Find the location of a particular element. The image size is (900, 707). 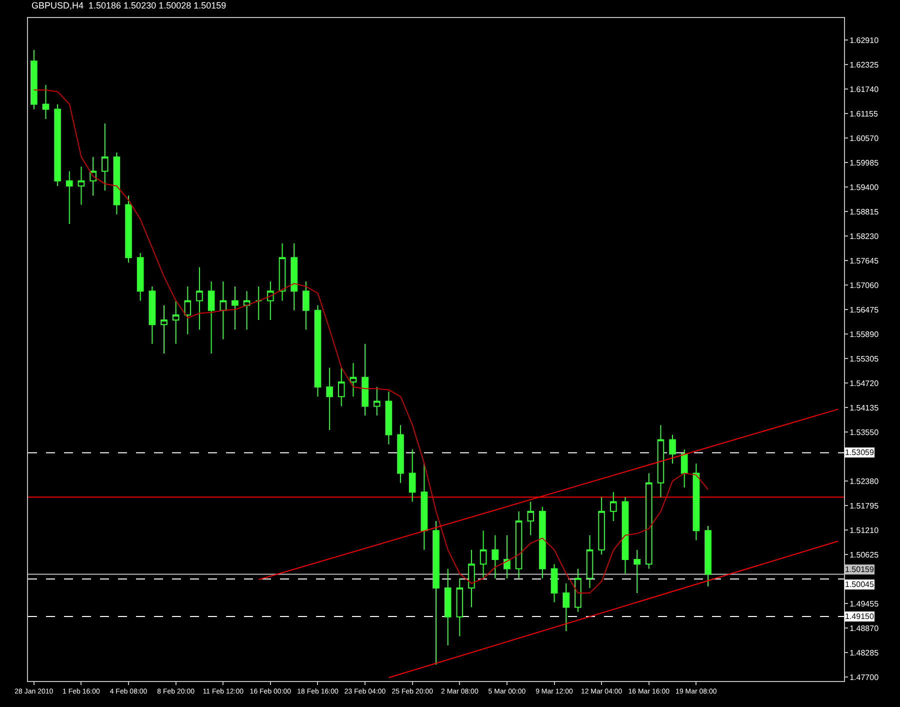

y-tick-label: 1.50625 is located at coordinates (865, 555).